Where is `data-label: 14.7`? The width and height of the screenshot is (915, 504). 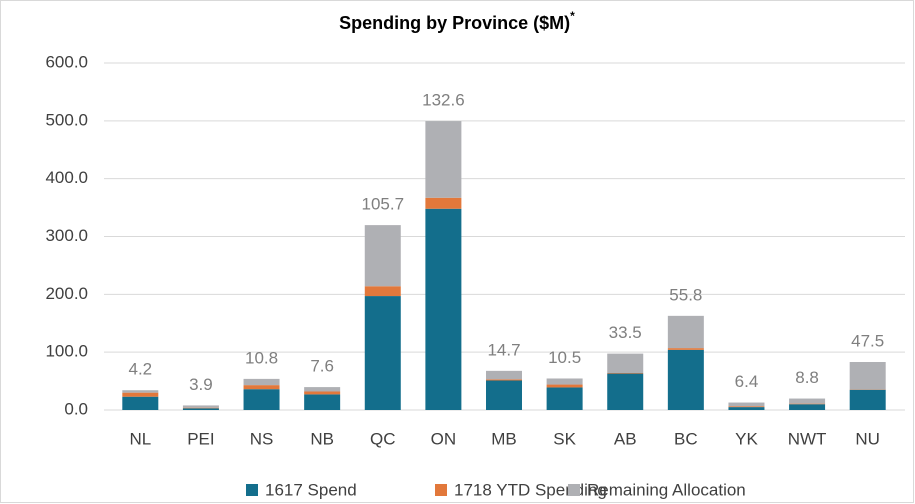 data-label: 14.7 is located at coordinates (503, 349).